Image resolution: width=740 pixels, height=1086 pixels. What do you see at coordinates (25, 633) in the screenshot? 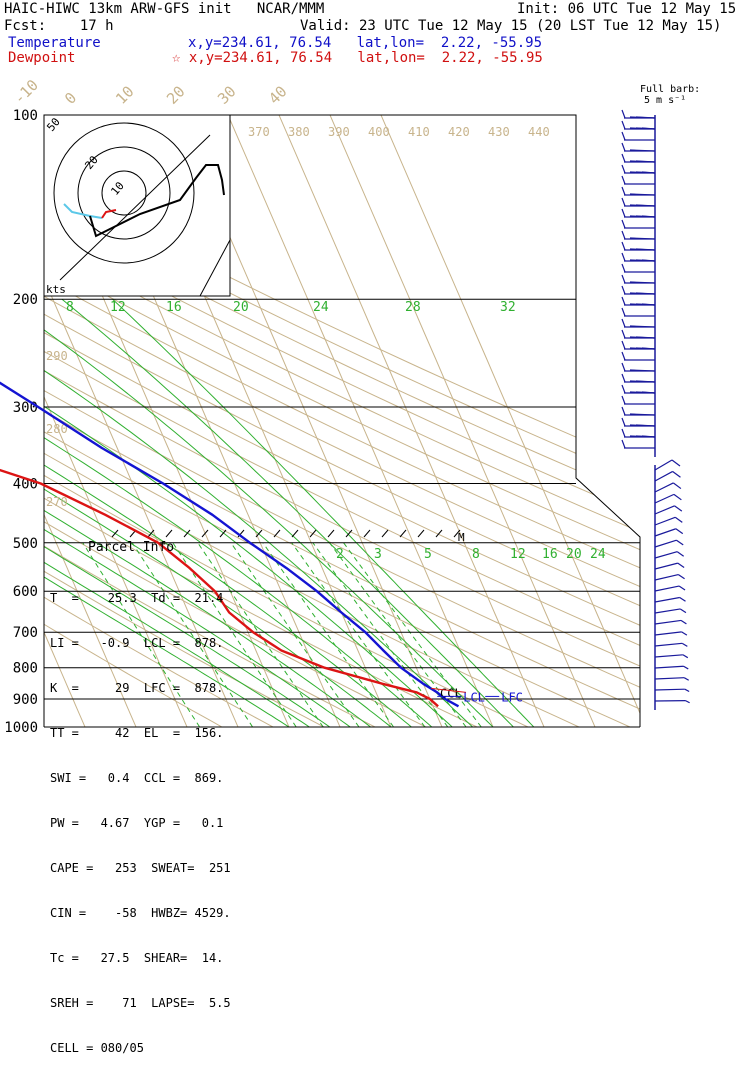
I see `pressure-label: 700` at bounding box center [25, 633].